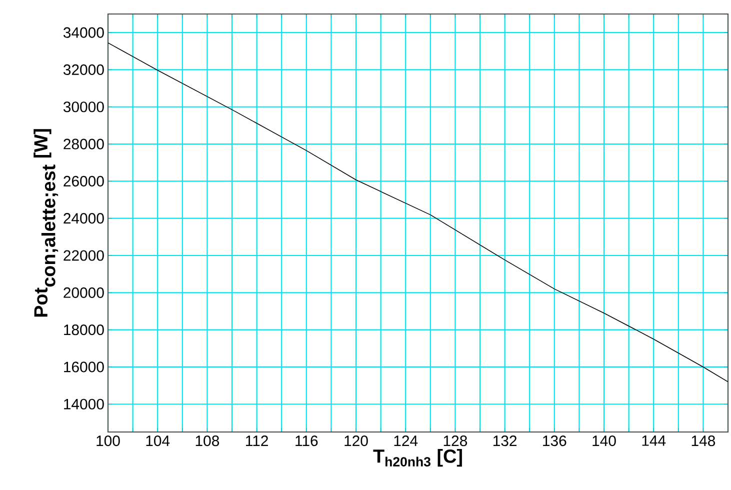 This screenshot has width=731, height=490. Describe the element at coordinates (83, 32) in the screenshot. I see `y-tick-label: 34000` at that location.